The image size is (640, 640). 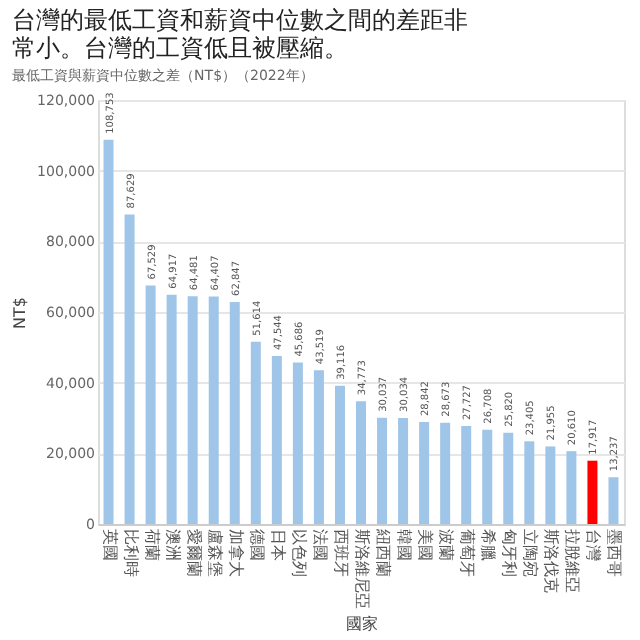 What do you see at coordinates (214, 553) in the screenshot?
I see `x-tick-label: 盧森堡` at bounding box center [214, 553].